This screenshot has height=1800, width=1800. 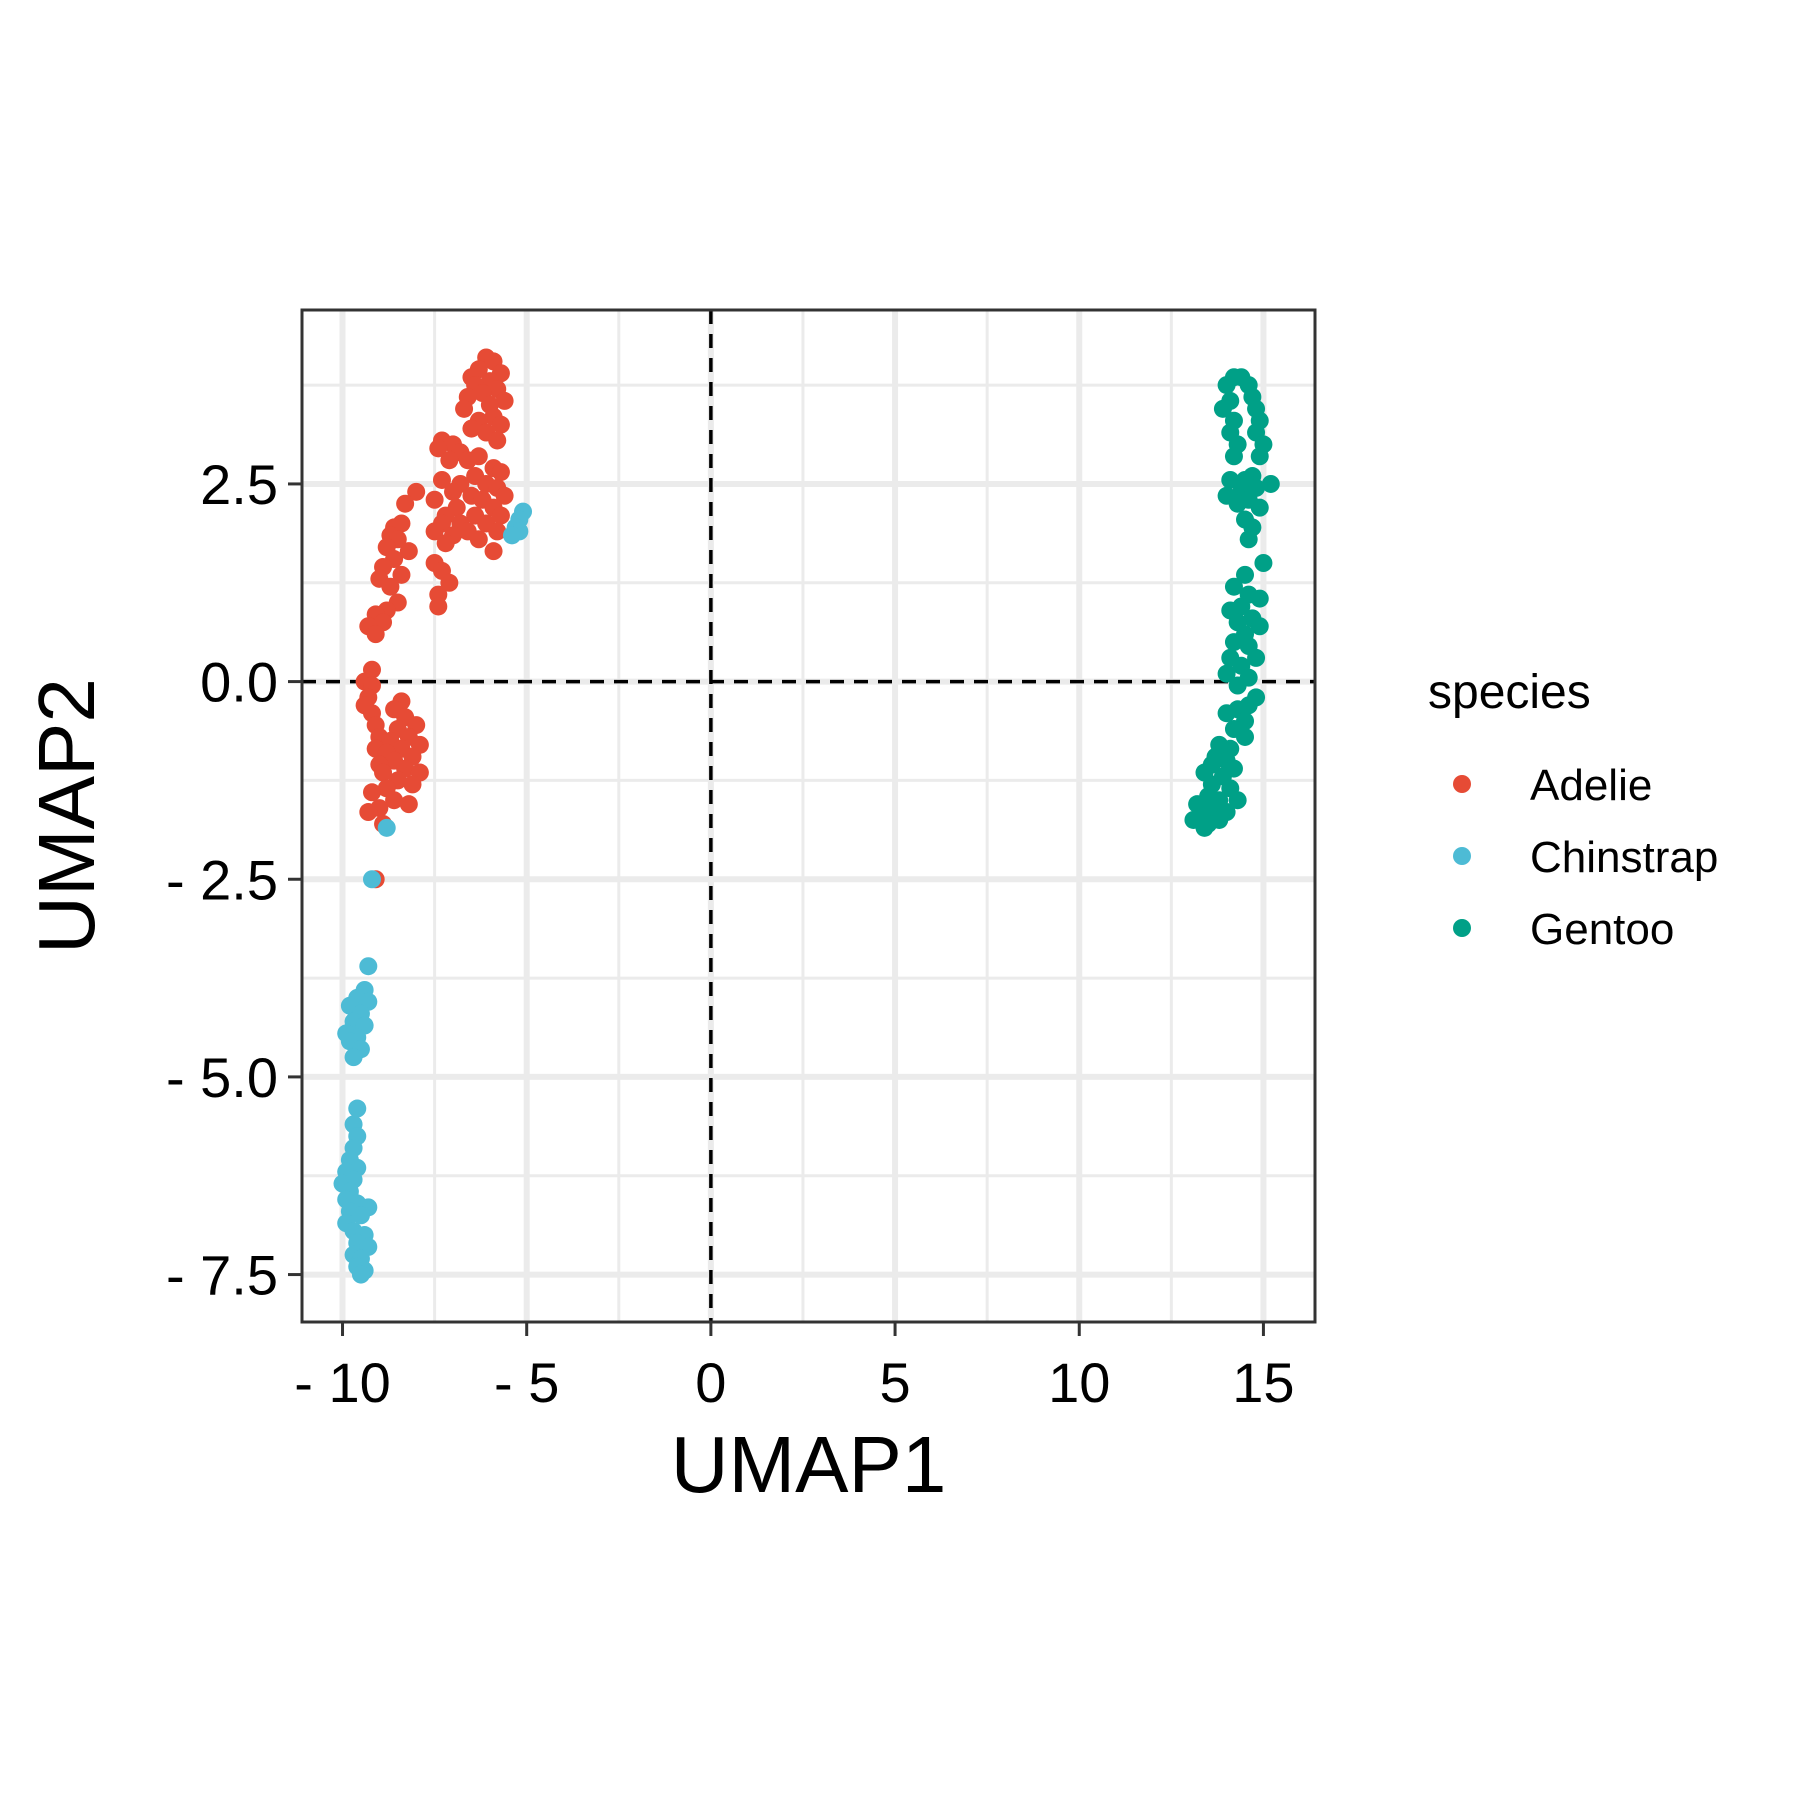 What do you see at coordinates (222, 879) in the screenshot?
I see `y-tick-label: - 2.5` at bounding box center [222, 879].